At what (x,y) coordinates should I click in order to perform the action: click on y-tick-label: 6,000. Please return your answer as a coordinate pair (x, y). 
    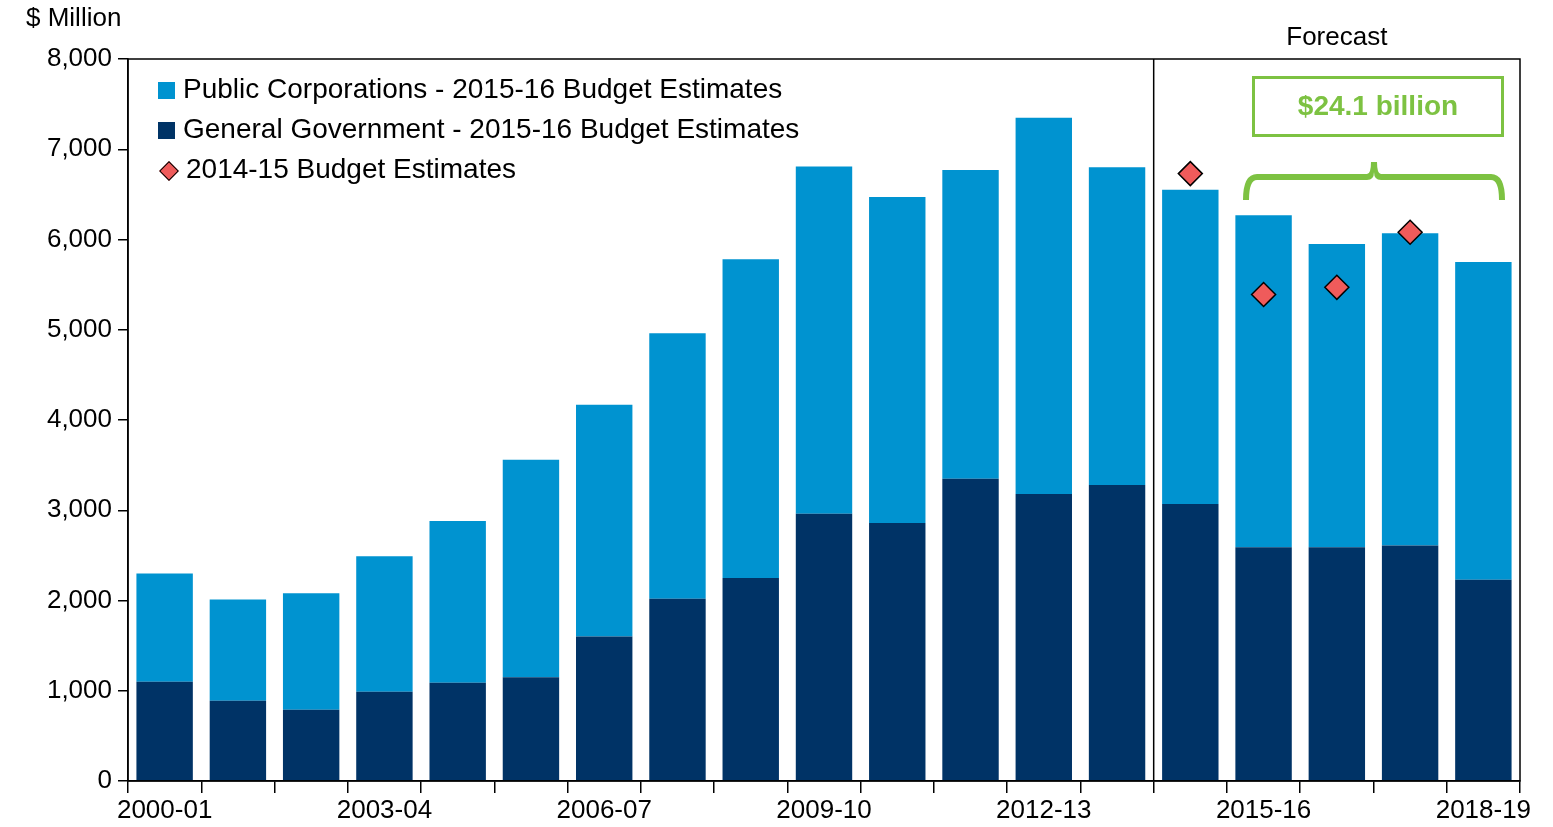
    Looking at the image, I should click on (79, 237).